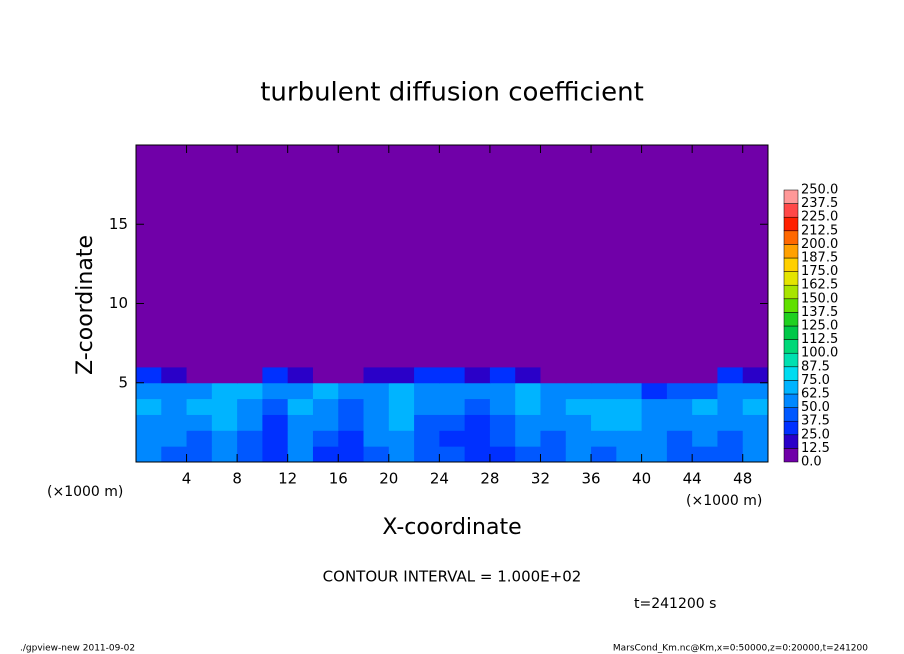 This screenshot has height=654, width=904. I want to click on x-unit: (×1000 m), so click(85, 492).